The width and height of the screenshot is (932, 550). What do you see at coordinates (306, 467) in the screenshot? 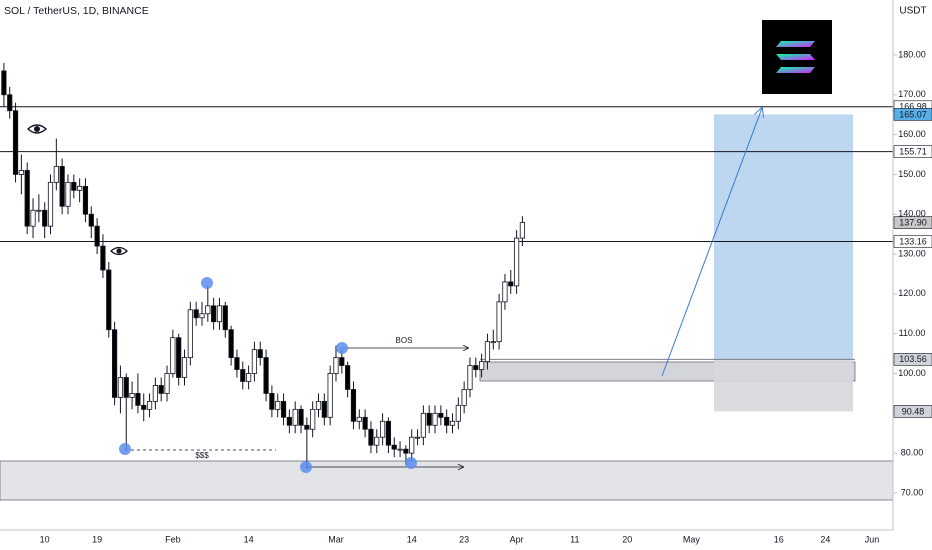
I see `pivot-marker` at bounding box center [306, 467].